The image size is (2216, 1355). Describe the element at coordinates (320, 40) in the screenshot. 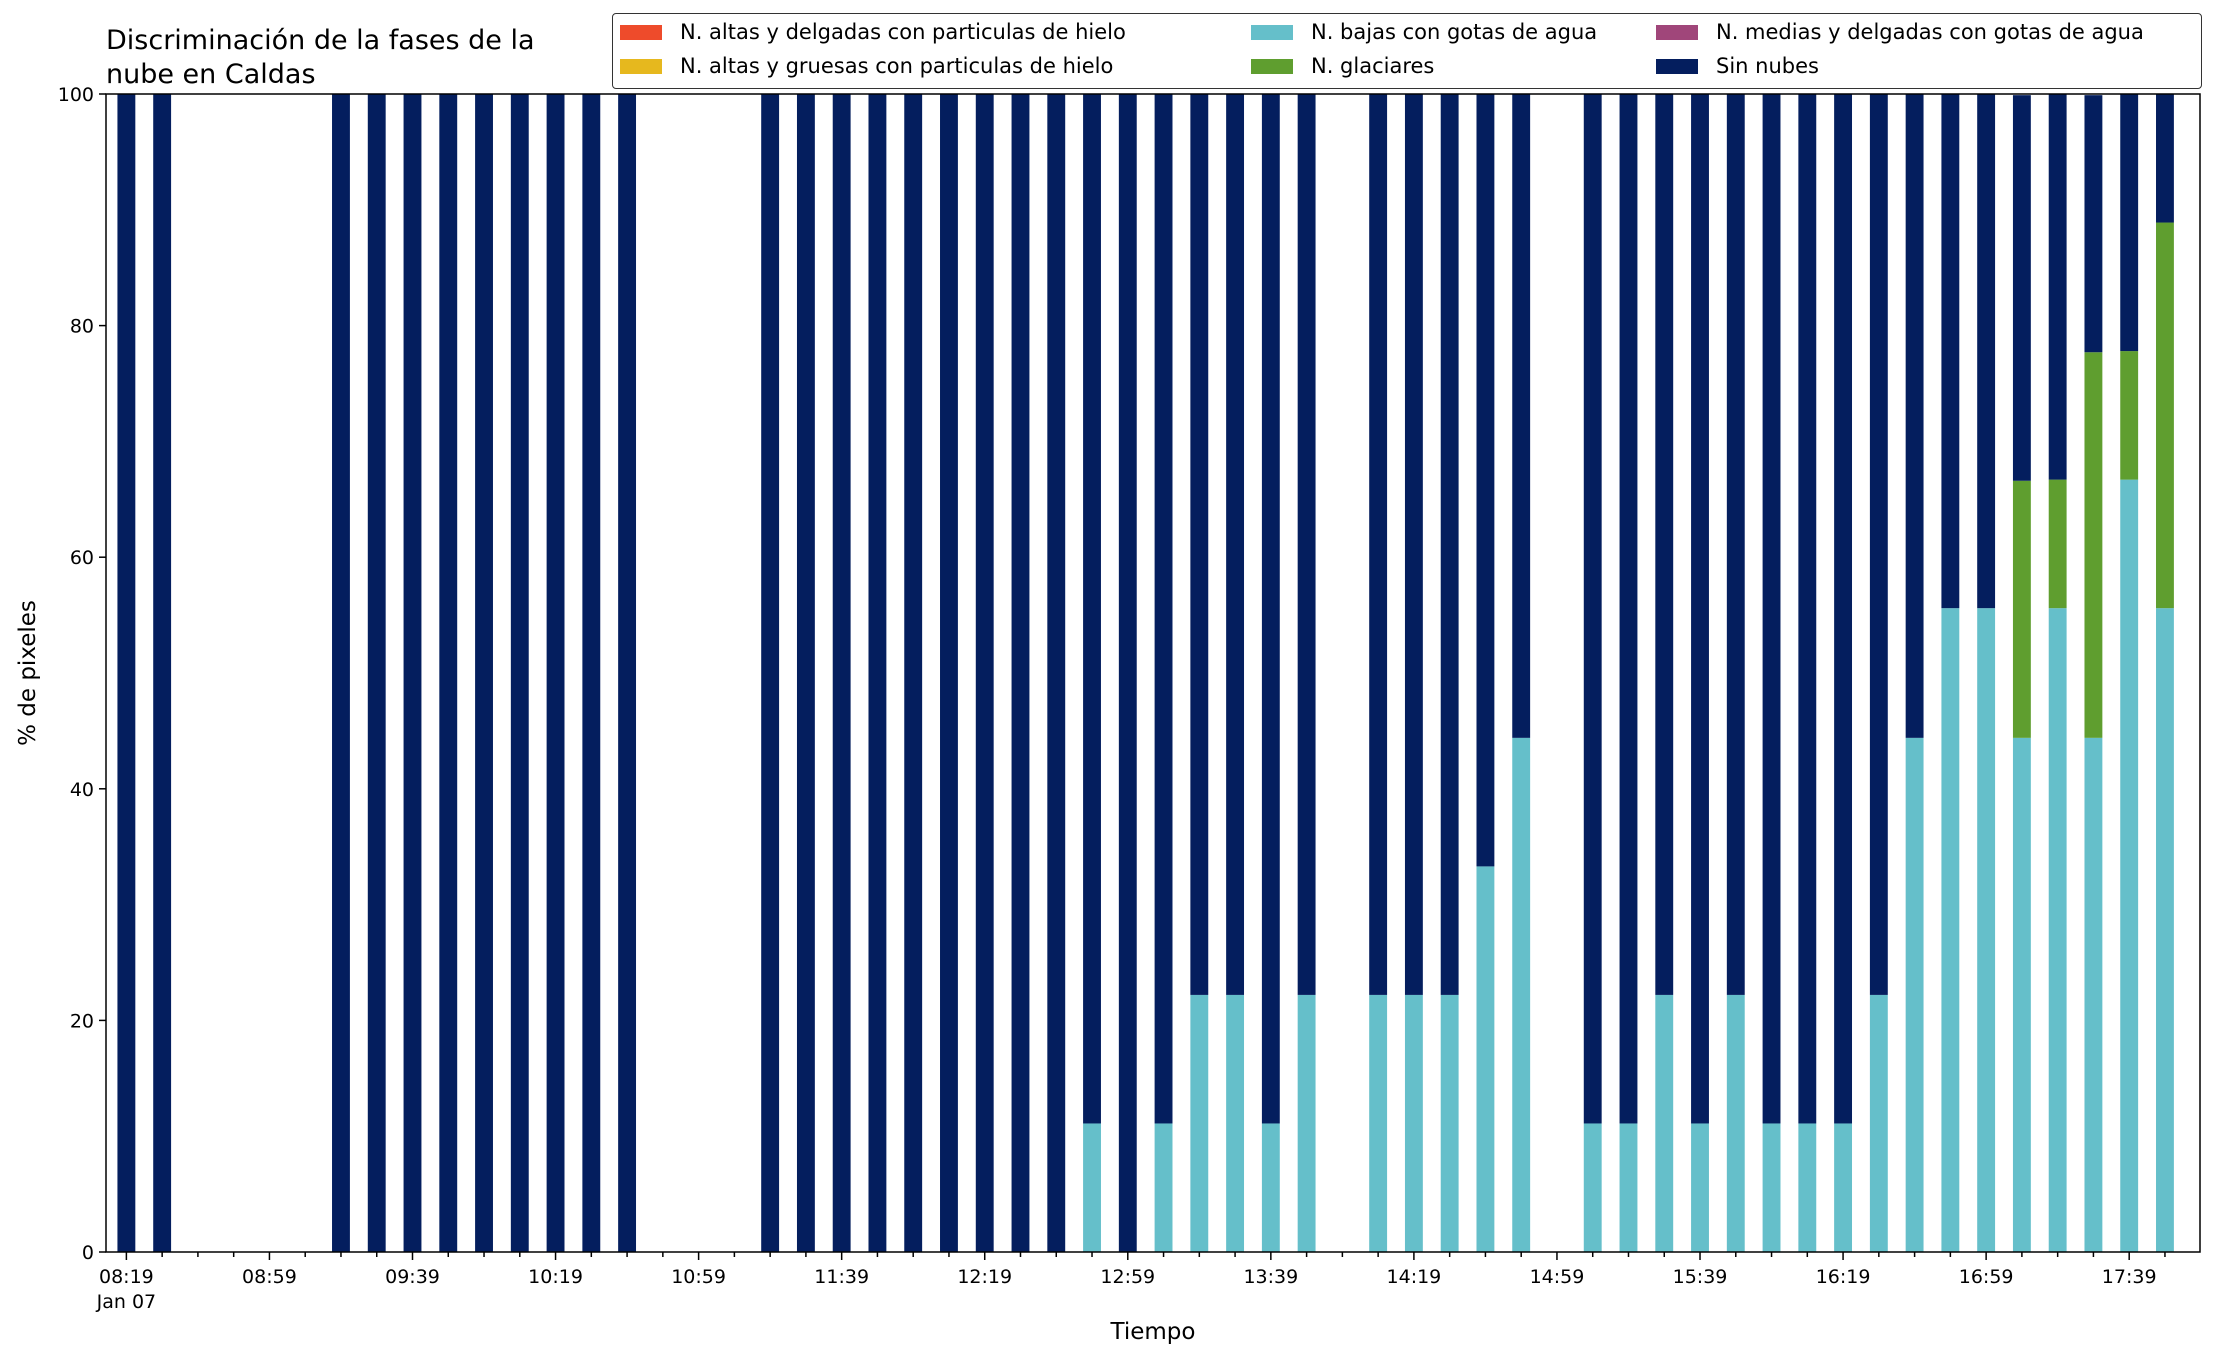

I see `chart-title-line-1: Discriminación de la fases de la` at that location.